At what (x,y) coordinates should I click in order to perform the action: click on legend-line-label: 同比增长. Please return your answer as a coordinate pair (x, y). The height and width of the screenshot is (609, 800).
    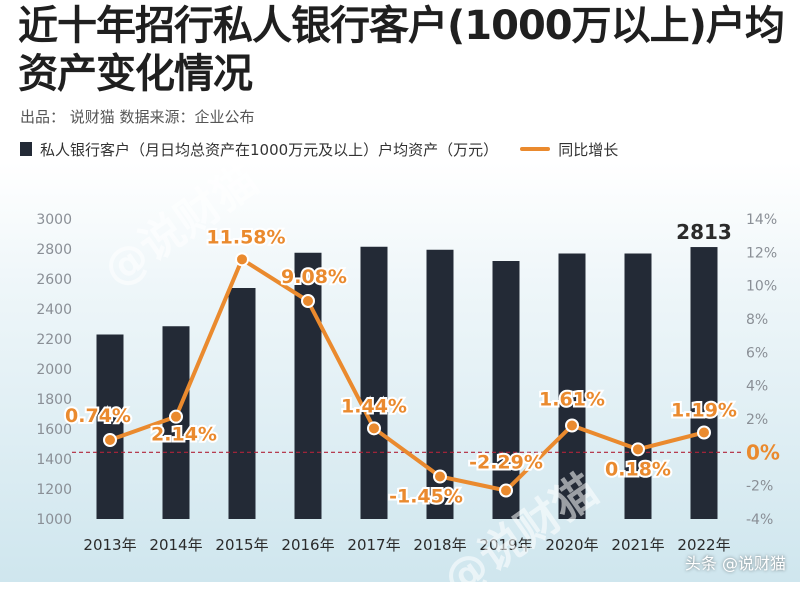
    Looking at the image, I should click on (588, 149).